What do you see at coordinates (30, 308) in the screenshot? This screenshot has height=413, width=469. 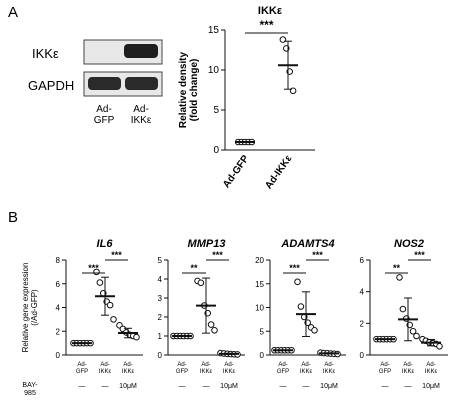 I see `y-axis-label: Relative gene expression(/Ad-GFP)` at bounding box center [30, 308].